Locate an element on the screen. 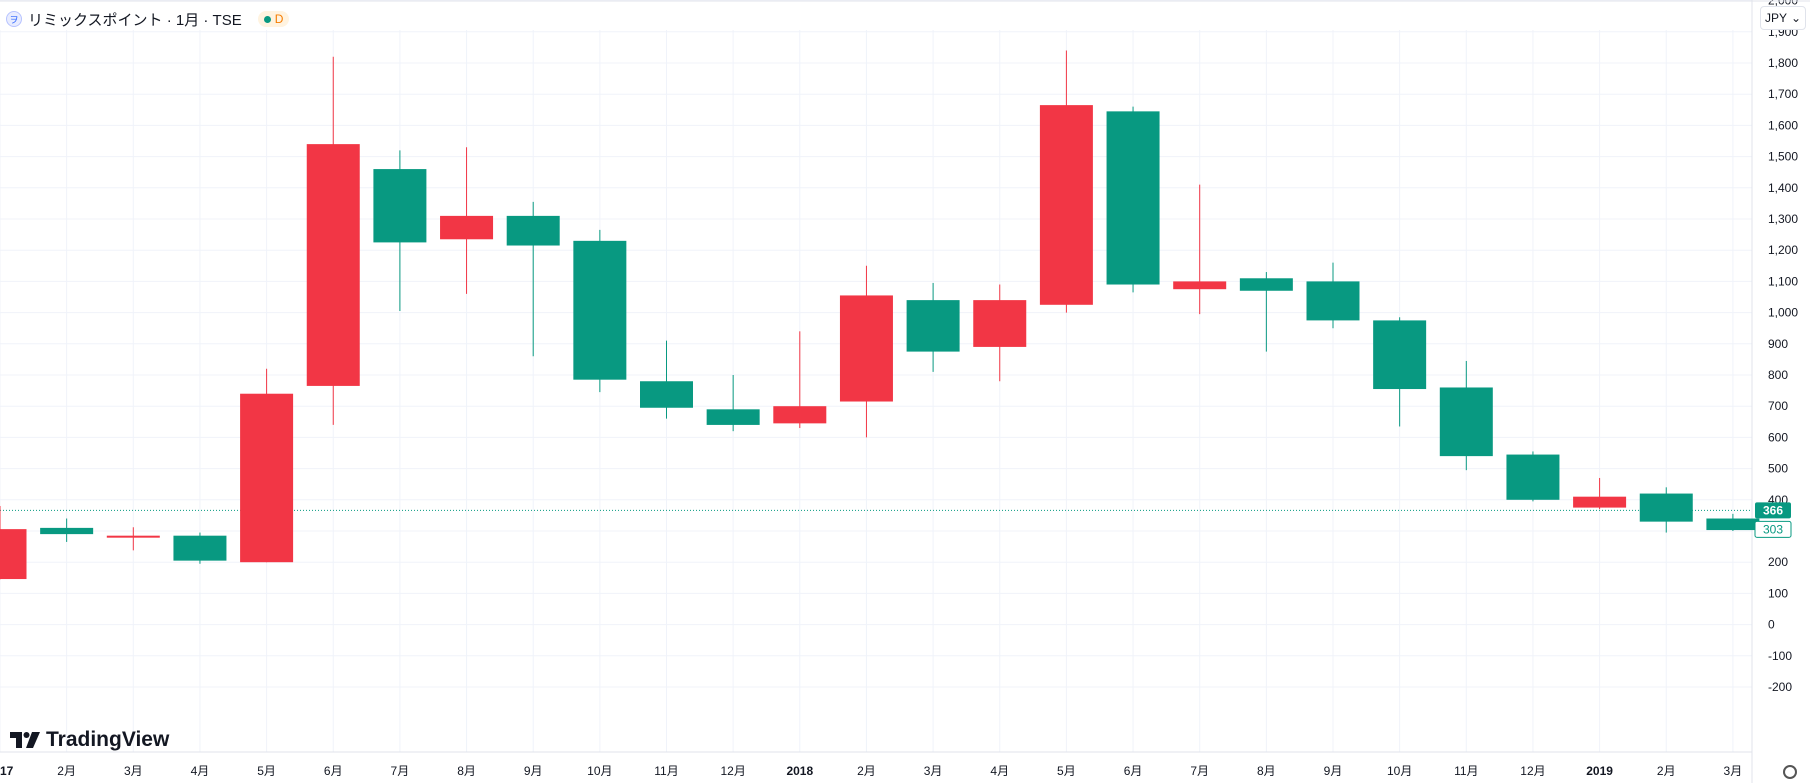  last-price-label: 366 is located at coordinates (1773, 510).